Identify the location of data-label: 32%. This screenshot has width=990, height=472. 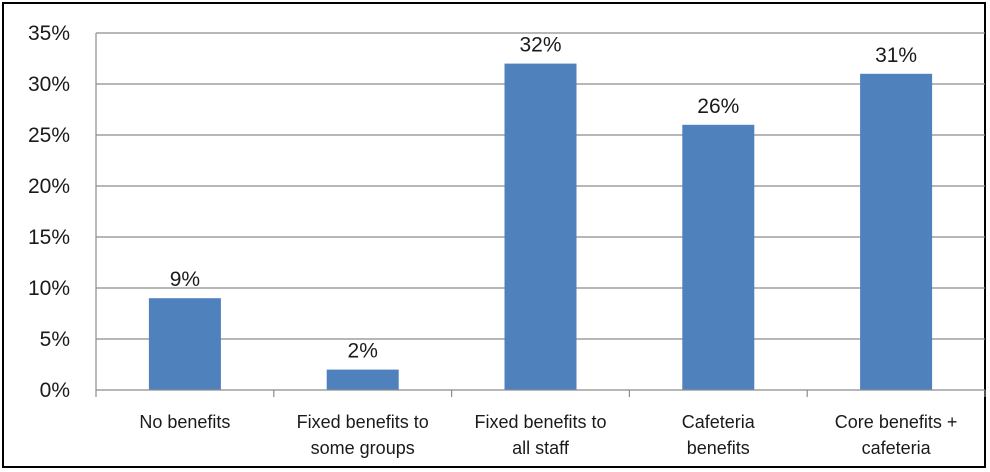
(540, 45).